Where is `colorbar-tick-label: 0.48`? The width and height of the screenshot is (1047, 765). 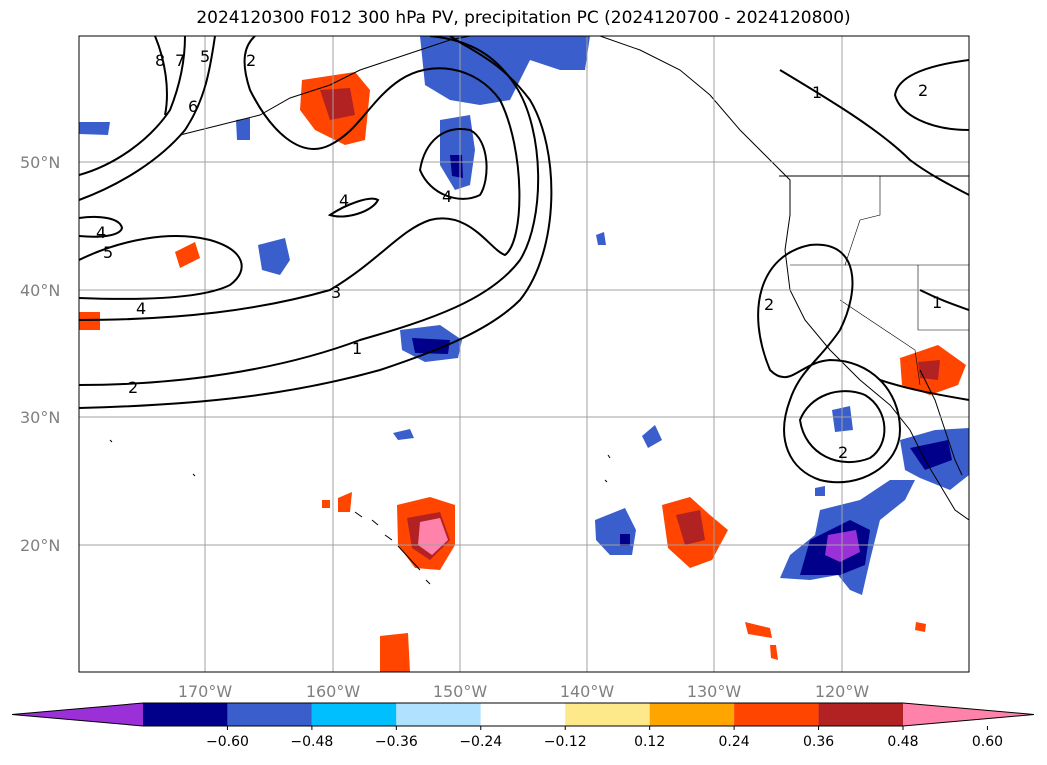
colorbar-tick-label: 0.48 is located at coordinates (902, 742).